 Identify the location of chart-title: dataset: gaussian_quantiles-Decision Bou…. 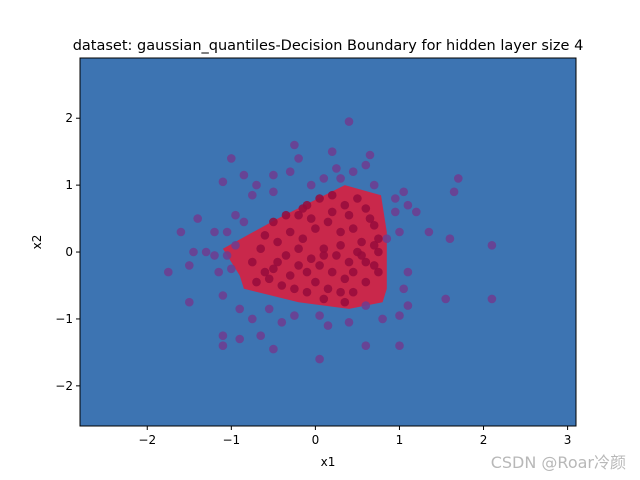
(328, 46).